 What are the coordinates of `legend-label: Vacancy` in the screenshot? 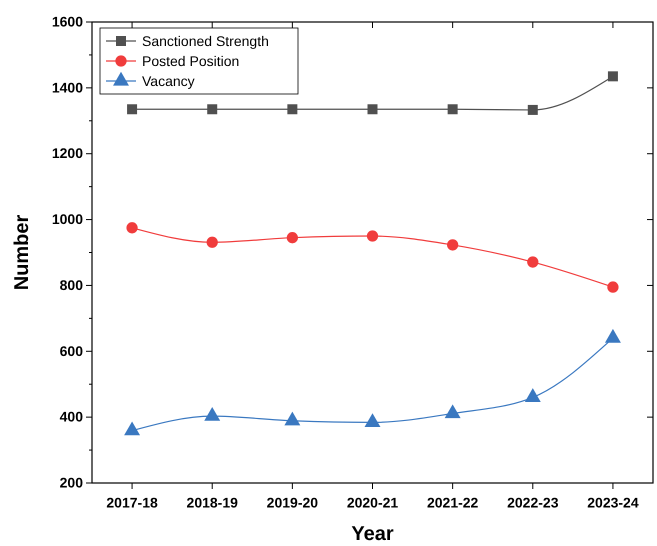 It's located at (168, 80).